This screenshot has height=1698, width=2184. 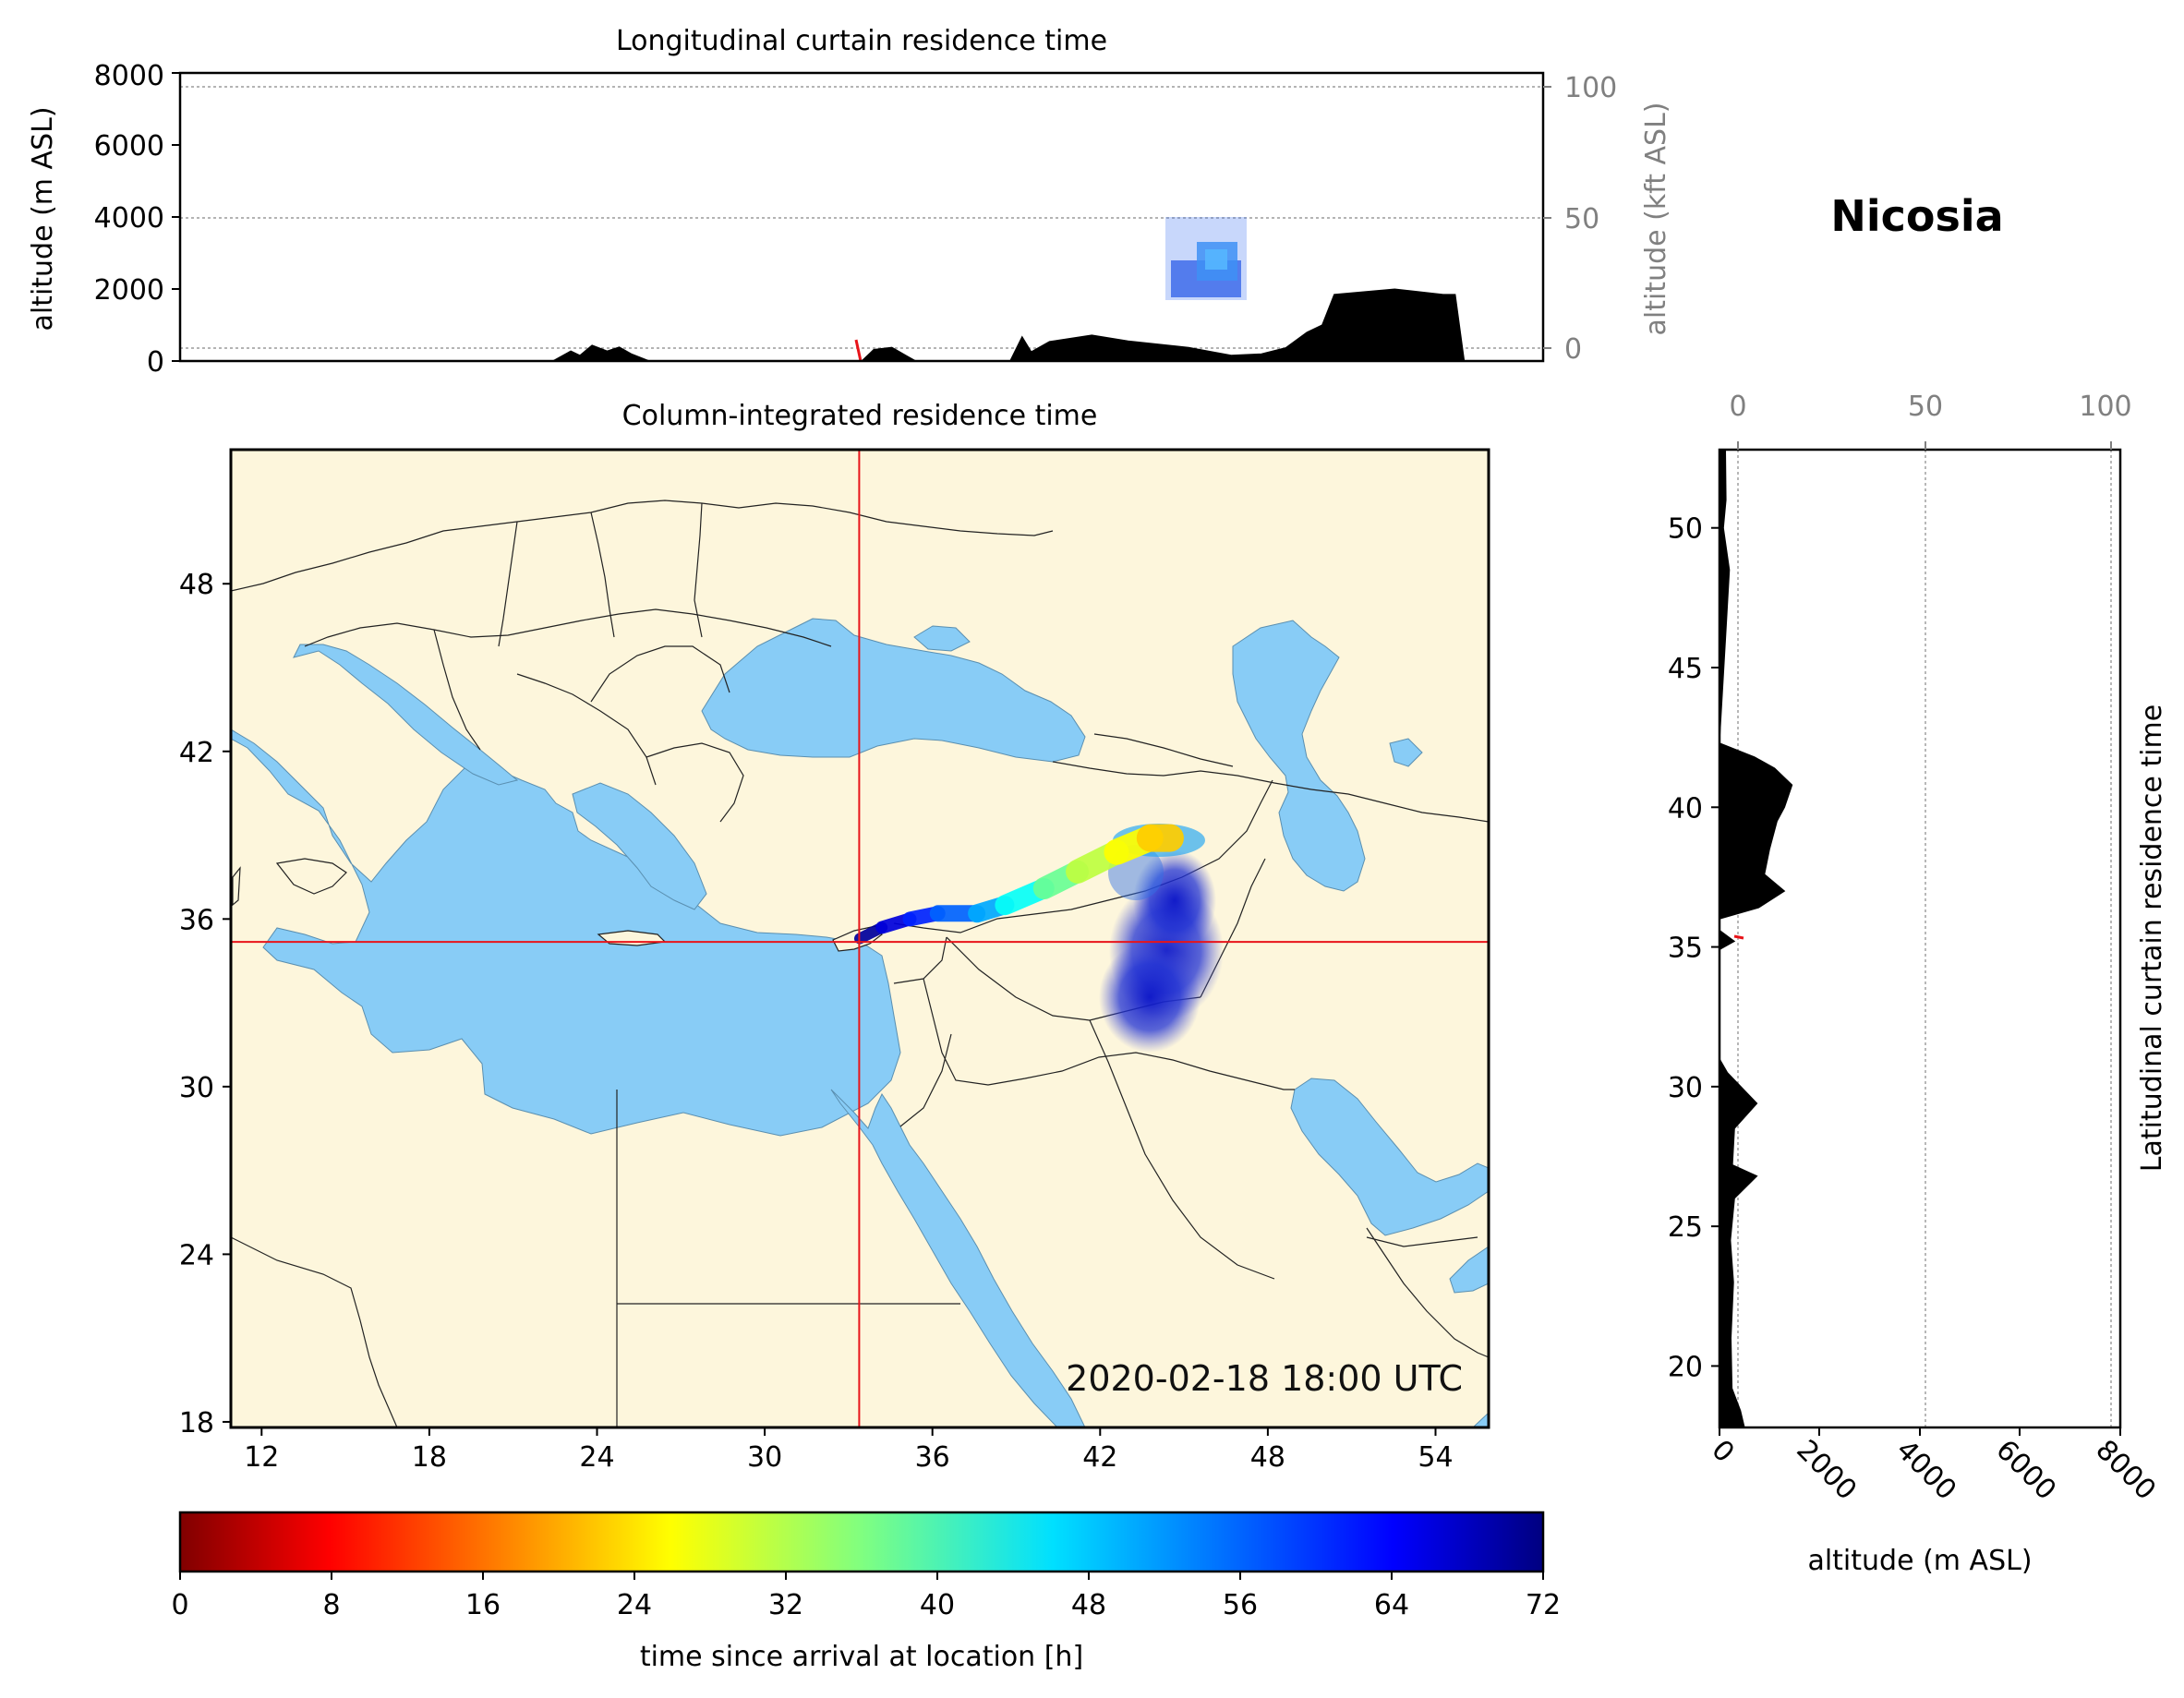 What do you see at coordinates (860, 416) in the screenshot?
I see `map-title: Column-integrated residence time` at bounding box center [860, 416].